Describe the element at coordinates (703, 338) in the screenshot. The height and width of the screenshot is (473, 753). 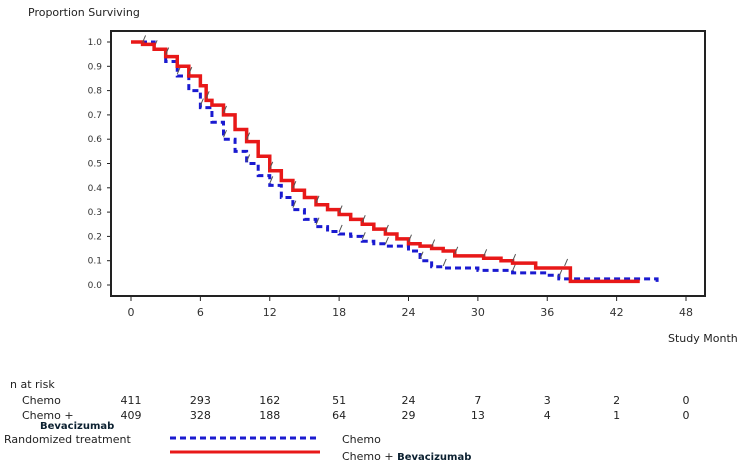
I see `x-axis-label: Study Month` at that location.